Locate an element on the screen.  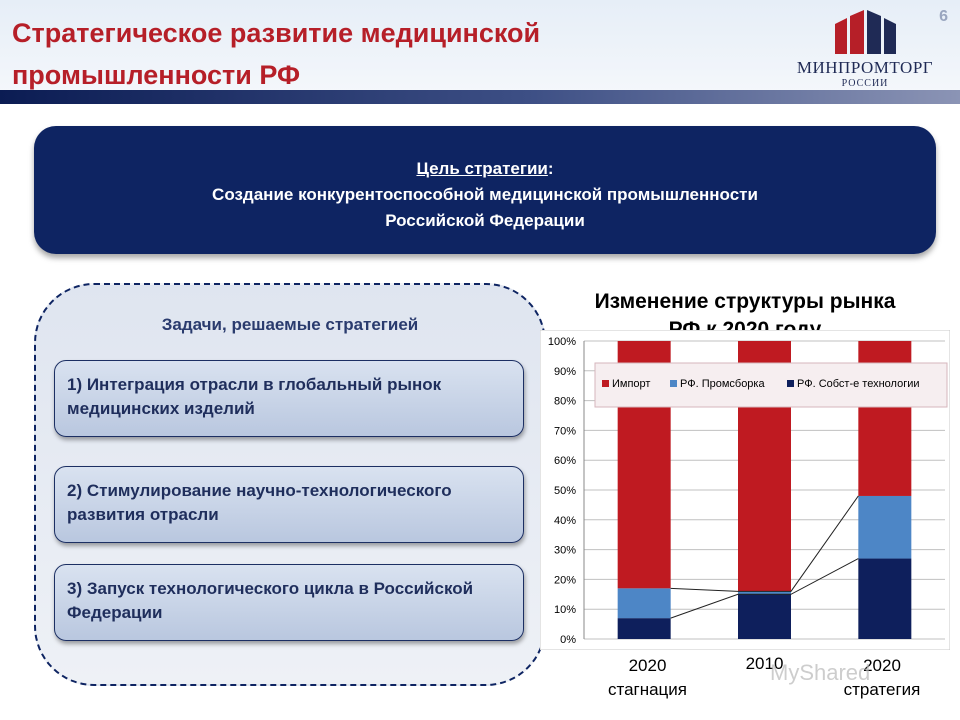
y-tick-label: 20% is located at coordinates (565, 580).